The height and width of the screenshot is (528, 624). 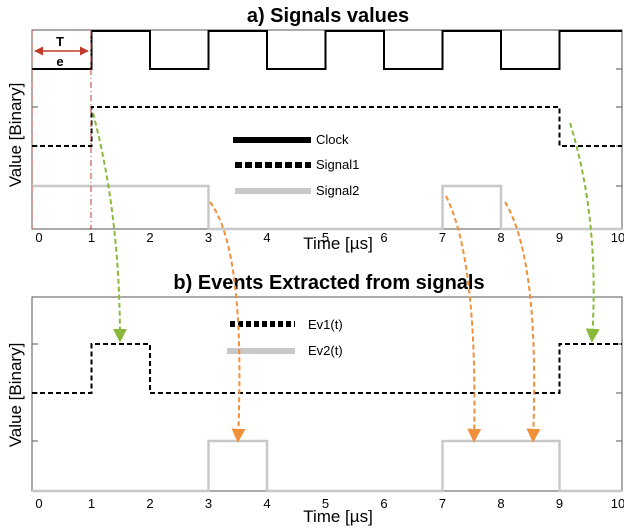 I want to click on legend-label-ev1: Ev1(t), so click(x=325, y=324).